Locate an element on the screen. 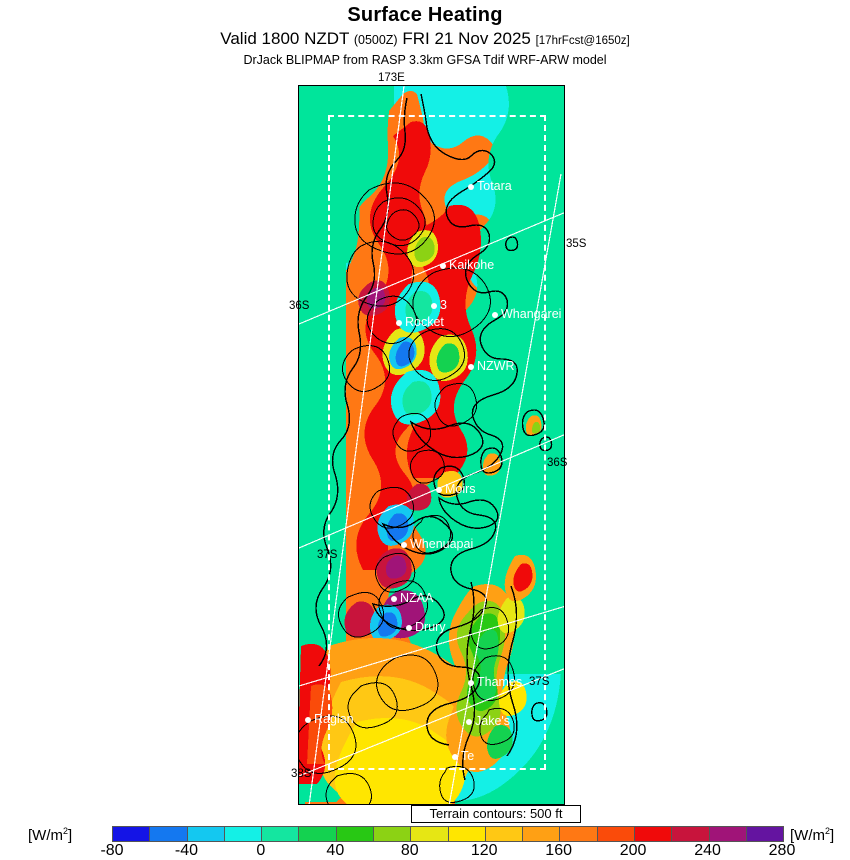 Image resolution: width=850 pixels, height=860 pixels. colorbar: [W/m2] [W/m2] -80 -40 0 40 80 120 160 200 240 280 is located at coordinates (425, 841).